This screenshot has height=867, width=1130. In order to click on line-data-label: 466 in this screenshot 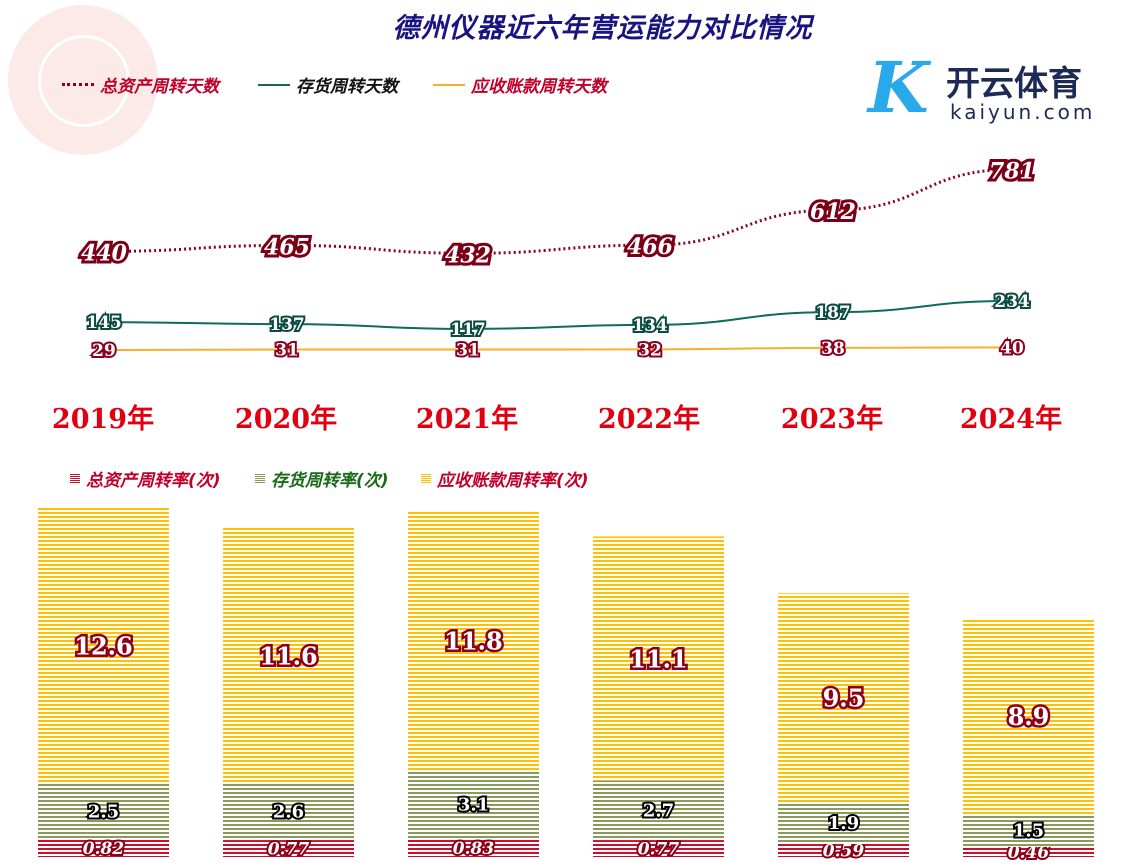, I will do `click(650, 247)`.